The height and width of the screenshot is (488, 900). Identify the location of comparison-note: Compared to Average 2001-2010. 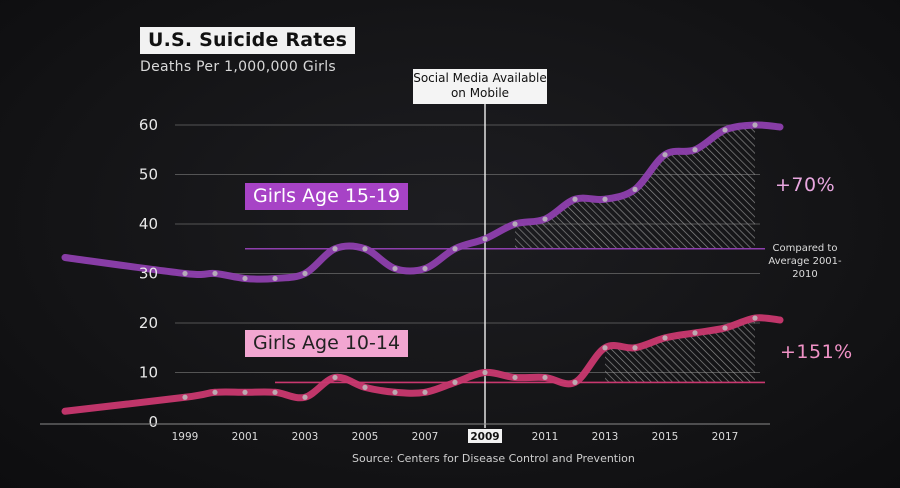
(805, 261).